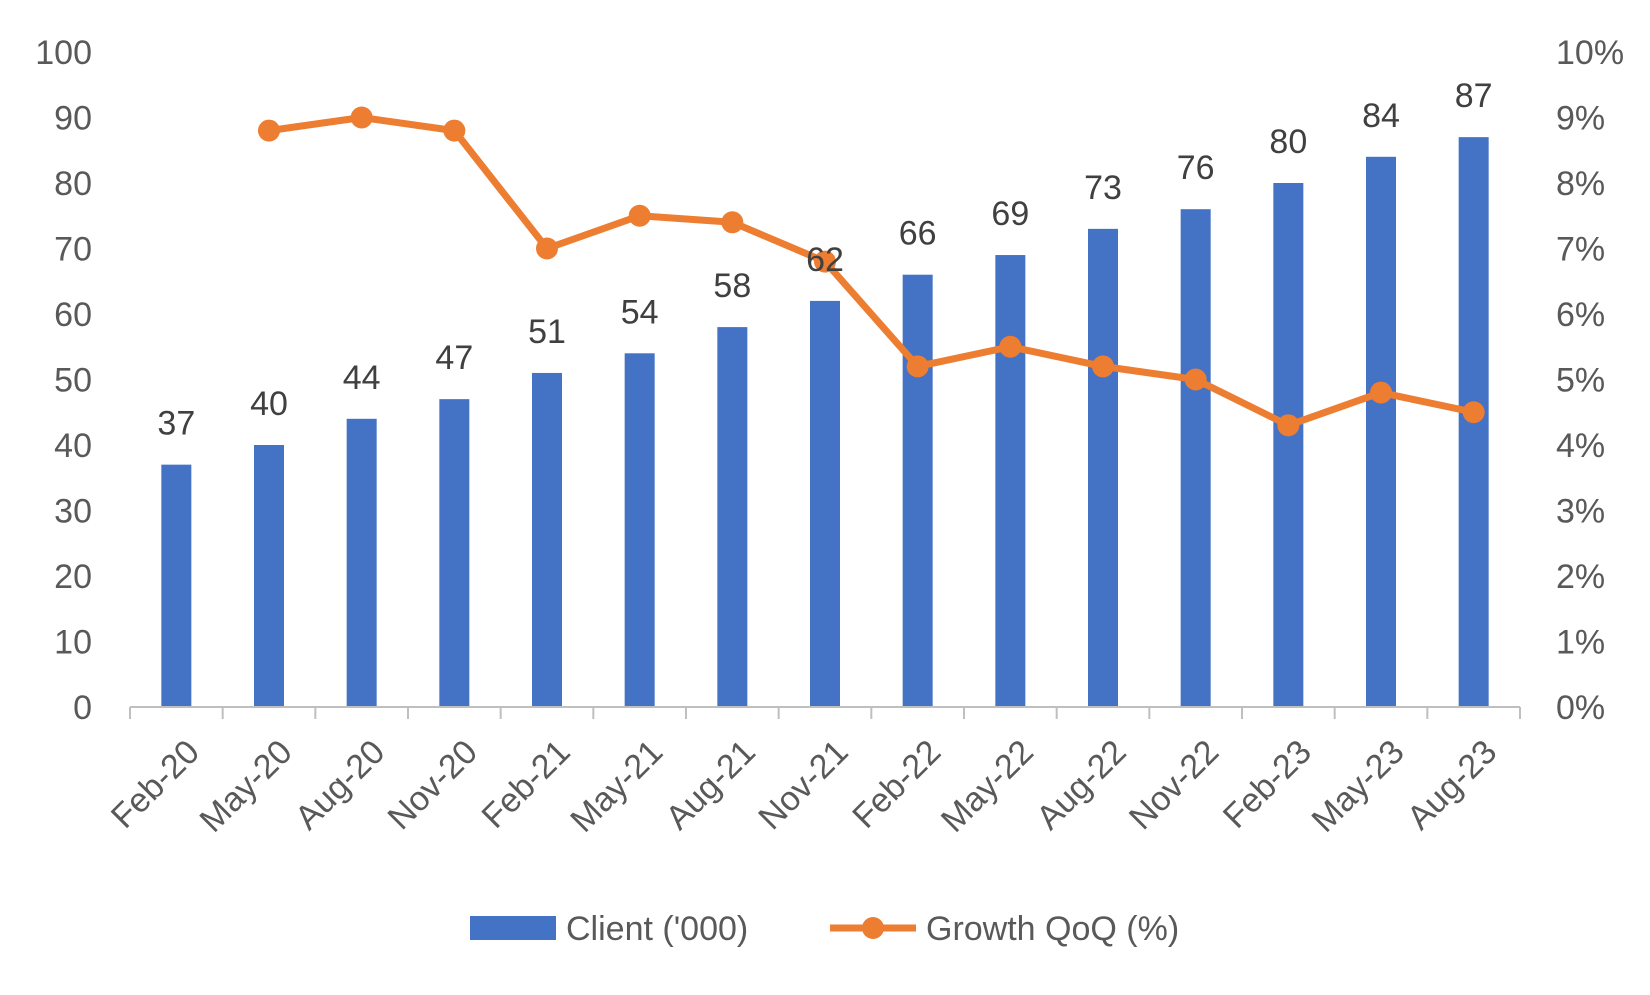 This screenshot has height=995, width=1650. I want to click on x-tick-label: Nov-21, so click(803, 785).